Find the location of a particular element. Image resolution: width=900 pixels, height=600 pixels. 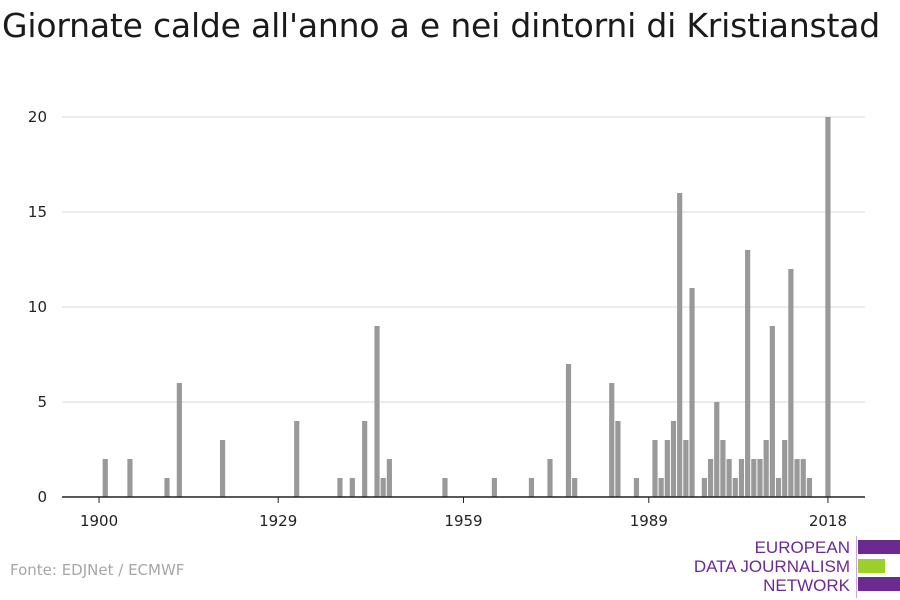

logo-bar-middle is located at coordinates (871, 566).